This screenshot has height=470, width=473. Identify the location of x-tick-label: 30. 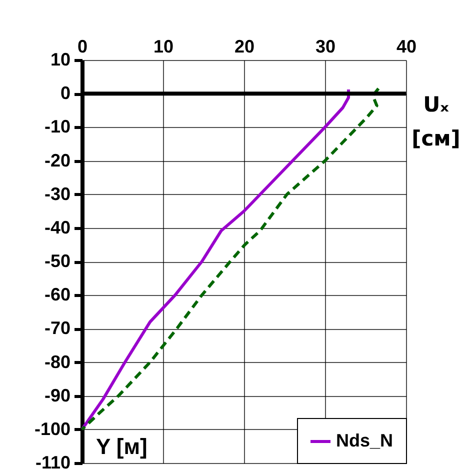
(325, 46).